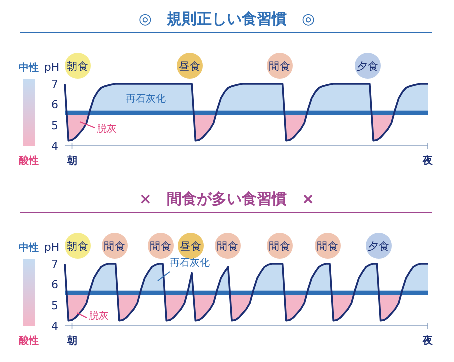 Image resolution: width=454 pixels, height=362 pixels. What do you see at coordinates (227, 199) in the screenshot?
I see `chart-title: × 間食が多い食習慣 ×` at bounding box center [227, 199].